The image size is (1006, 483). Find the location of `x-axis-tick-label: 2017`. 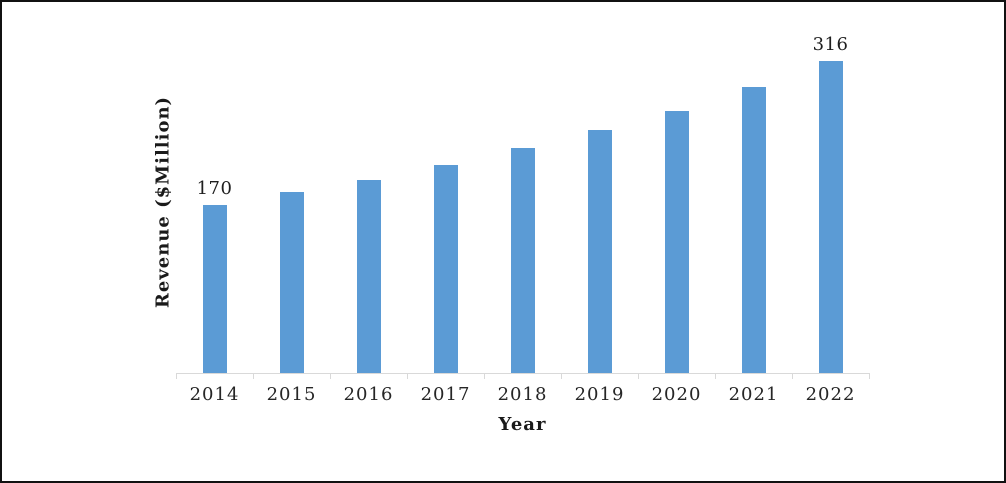

x-axis-tick-label: 2017 is located at coordinates (445, 394).